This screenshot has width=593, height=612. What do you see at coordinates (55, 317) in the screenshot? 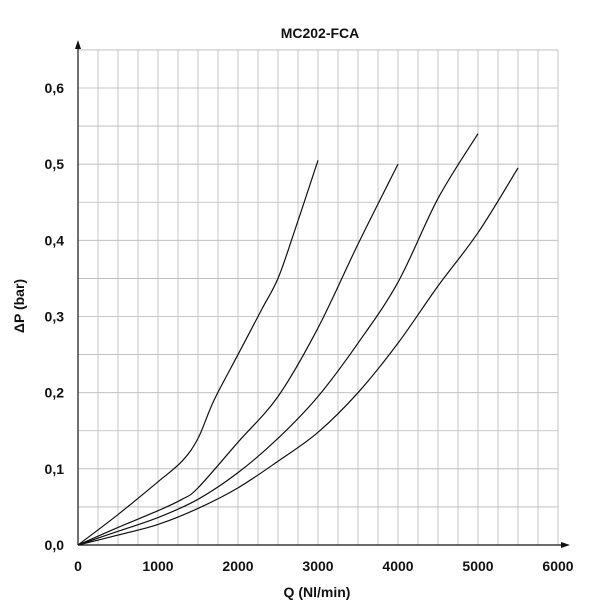
I see `y-tick-label: 0,3` at bounding box center [55, 317].